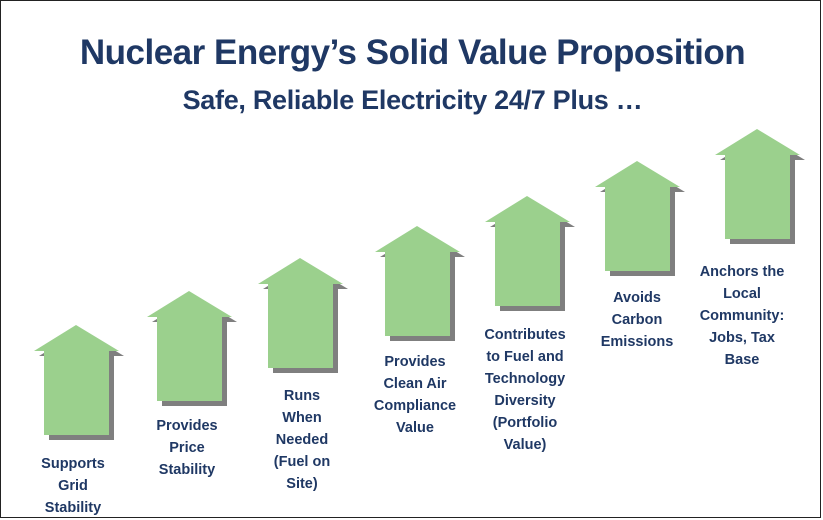  I want to click on step-5-line-3: Technology, so click(525, 379).